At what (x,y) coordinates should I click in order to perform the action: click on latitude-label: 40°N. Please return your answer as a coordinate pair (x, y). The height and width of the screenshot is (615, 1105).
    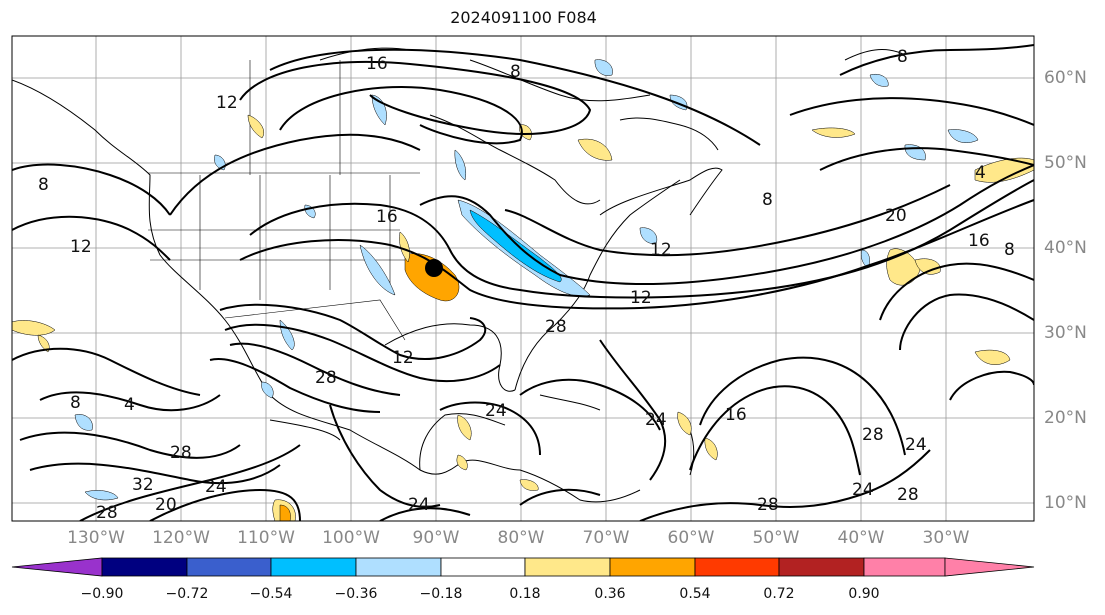
    Looking at the image, I should click on (1065, 248).